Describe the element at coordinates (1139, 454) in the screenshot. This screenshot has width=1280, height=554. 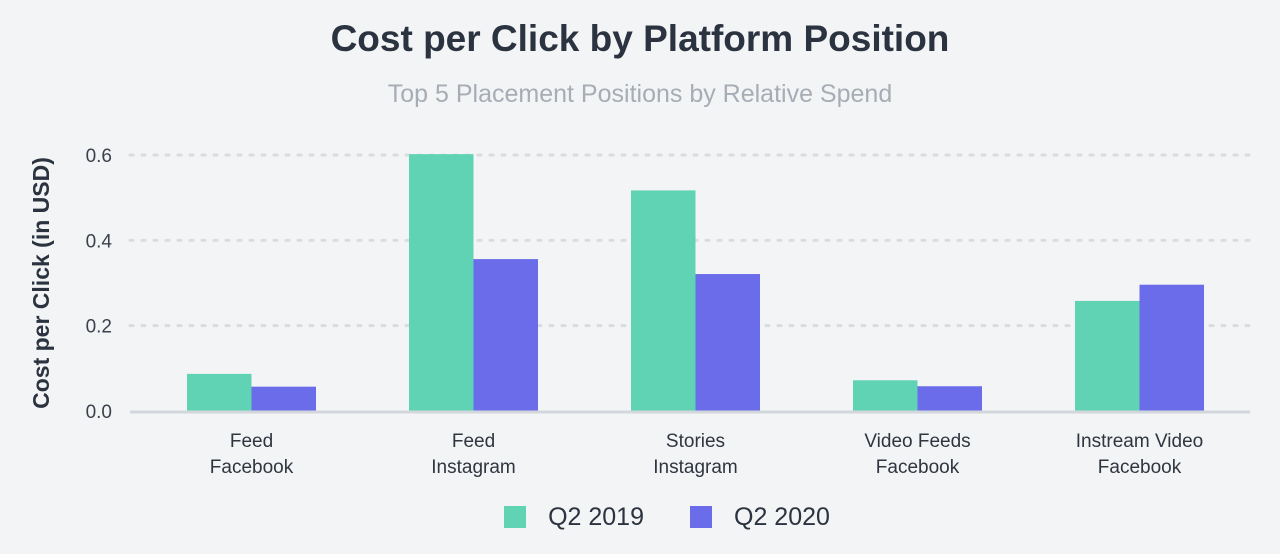
I see `x-category-label: Instream Video Facebook` at that location.